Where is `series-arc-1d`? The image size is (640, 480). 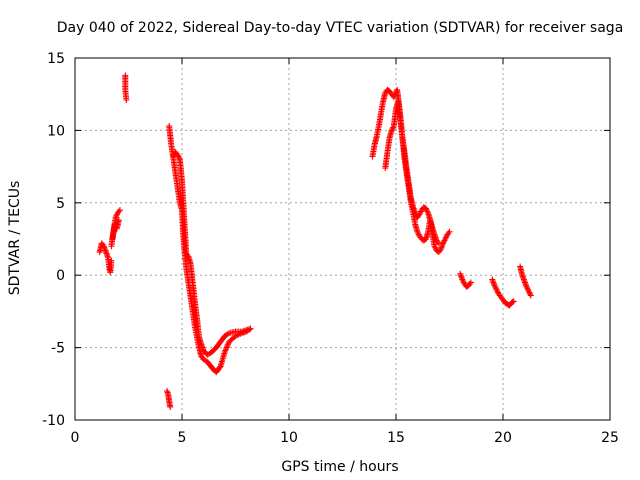
series-arc-1d is located at coordinates (126, 87).